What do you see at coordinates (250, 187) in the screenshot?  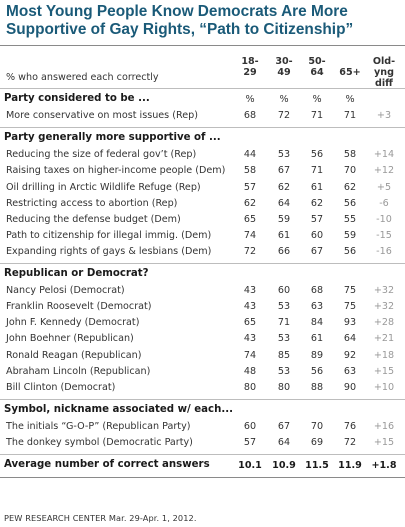 I see `cell-value: 57` at bounding box center [250, 187].